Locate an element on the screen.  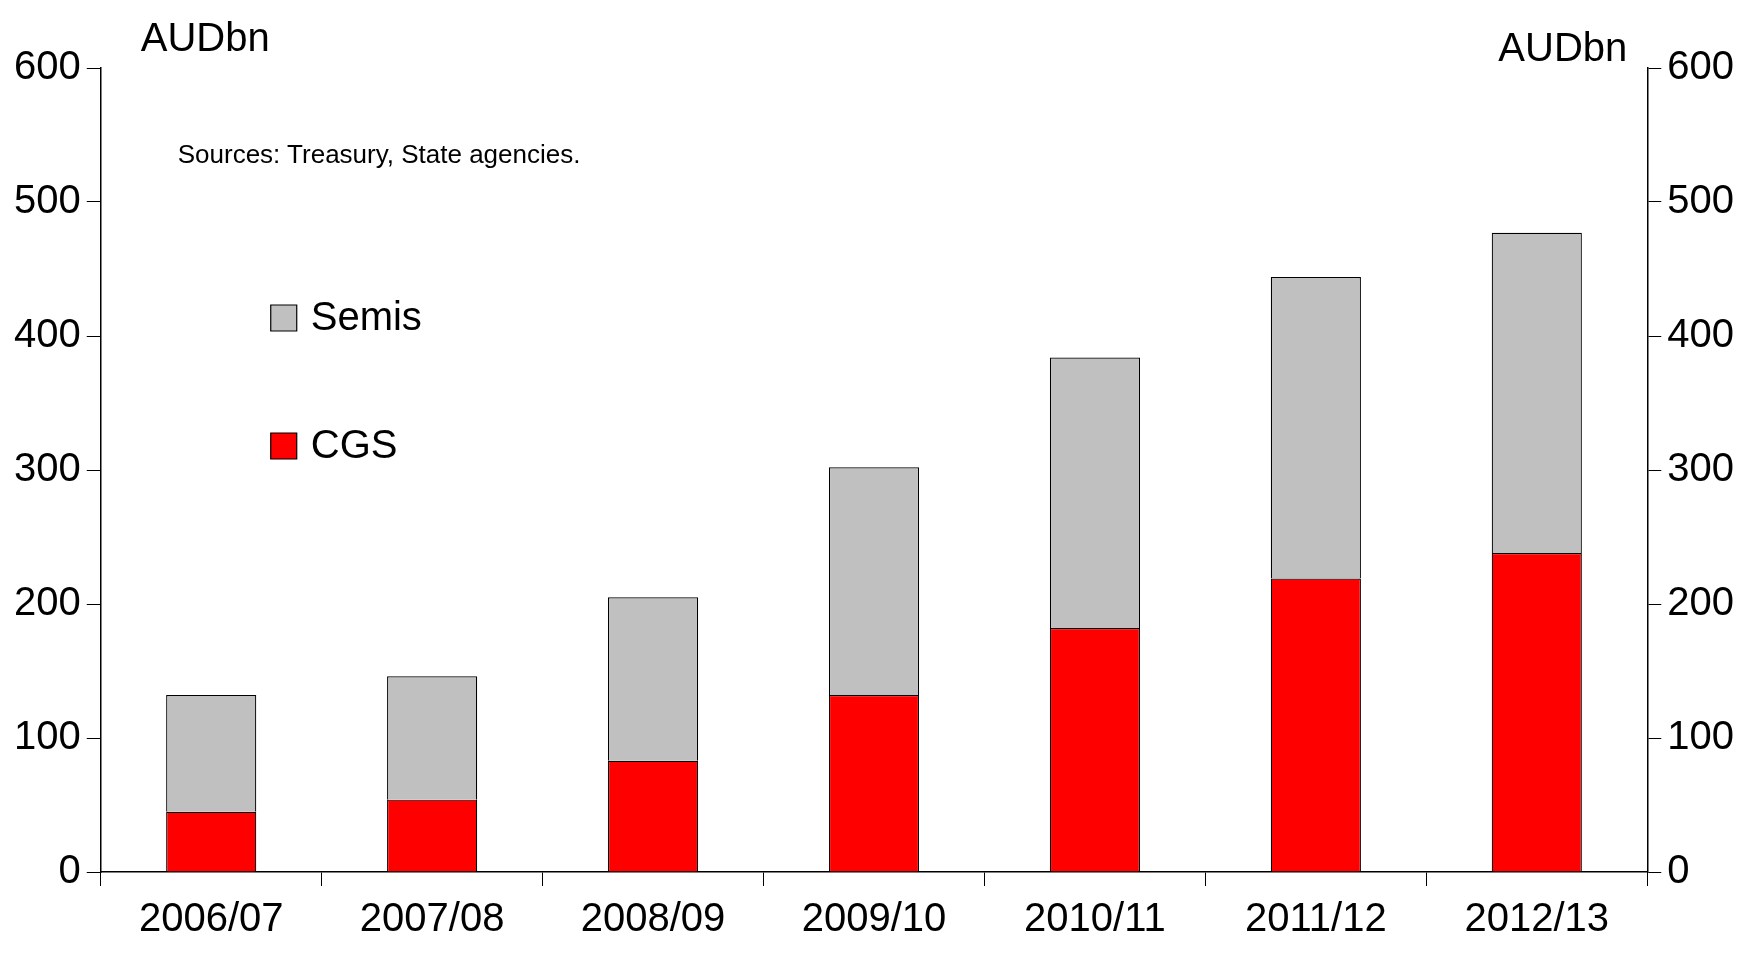
y2-tick-label: 600 is located at coordinates (1701, 65).